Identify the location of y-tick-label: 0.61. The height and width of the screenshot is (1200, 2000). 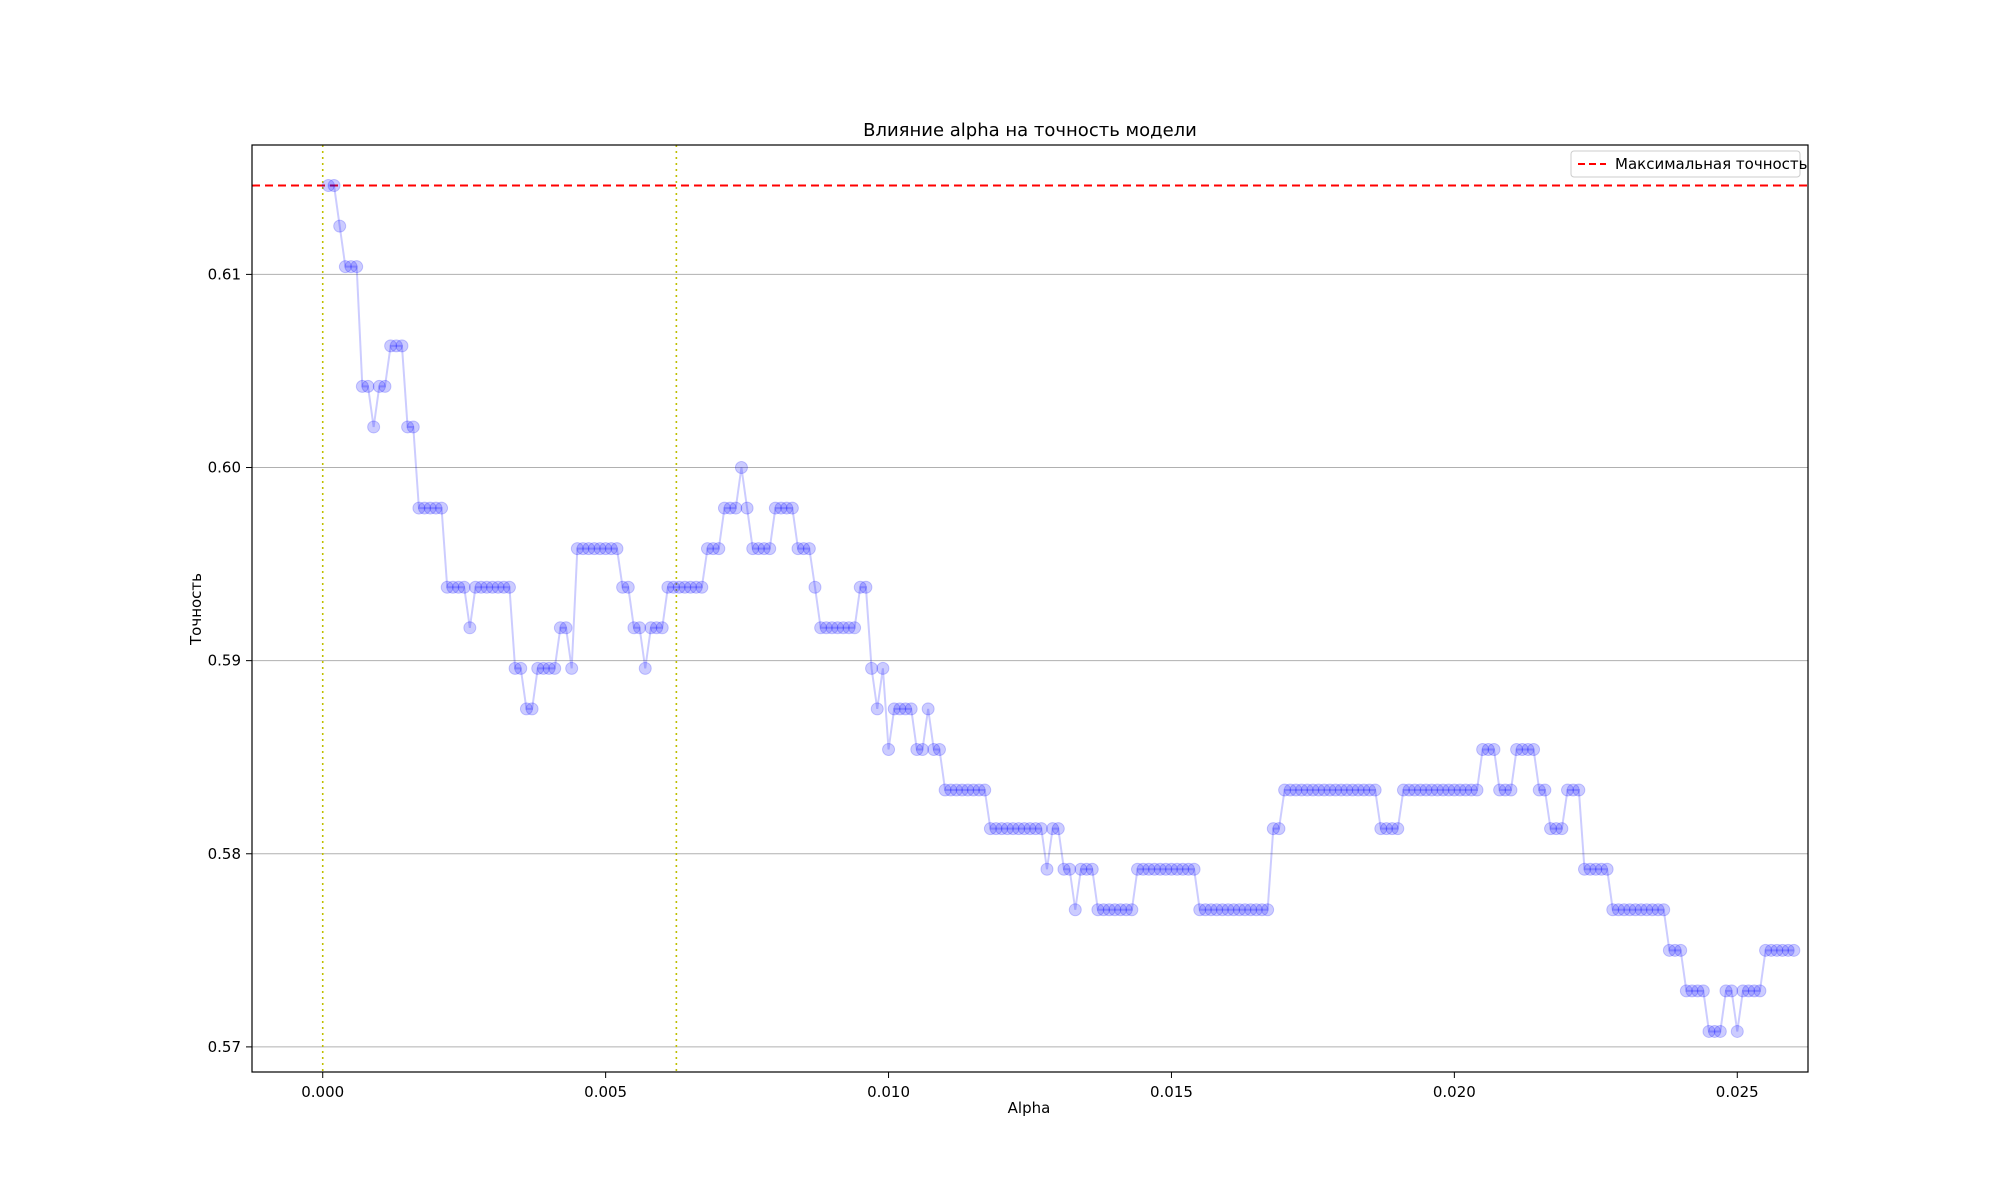
(224, 274).